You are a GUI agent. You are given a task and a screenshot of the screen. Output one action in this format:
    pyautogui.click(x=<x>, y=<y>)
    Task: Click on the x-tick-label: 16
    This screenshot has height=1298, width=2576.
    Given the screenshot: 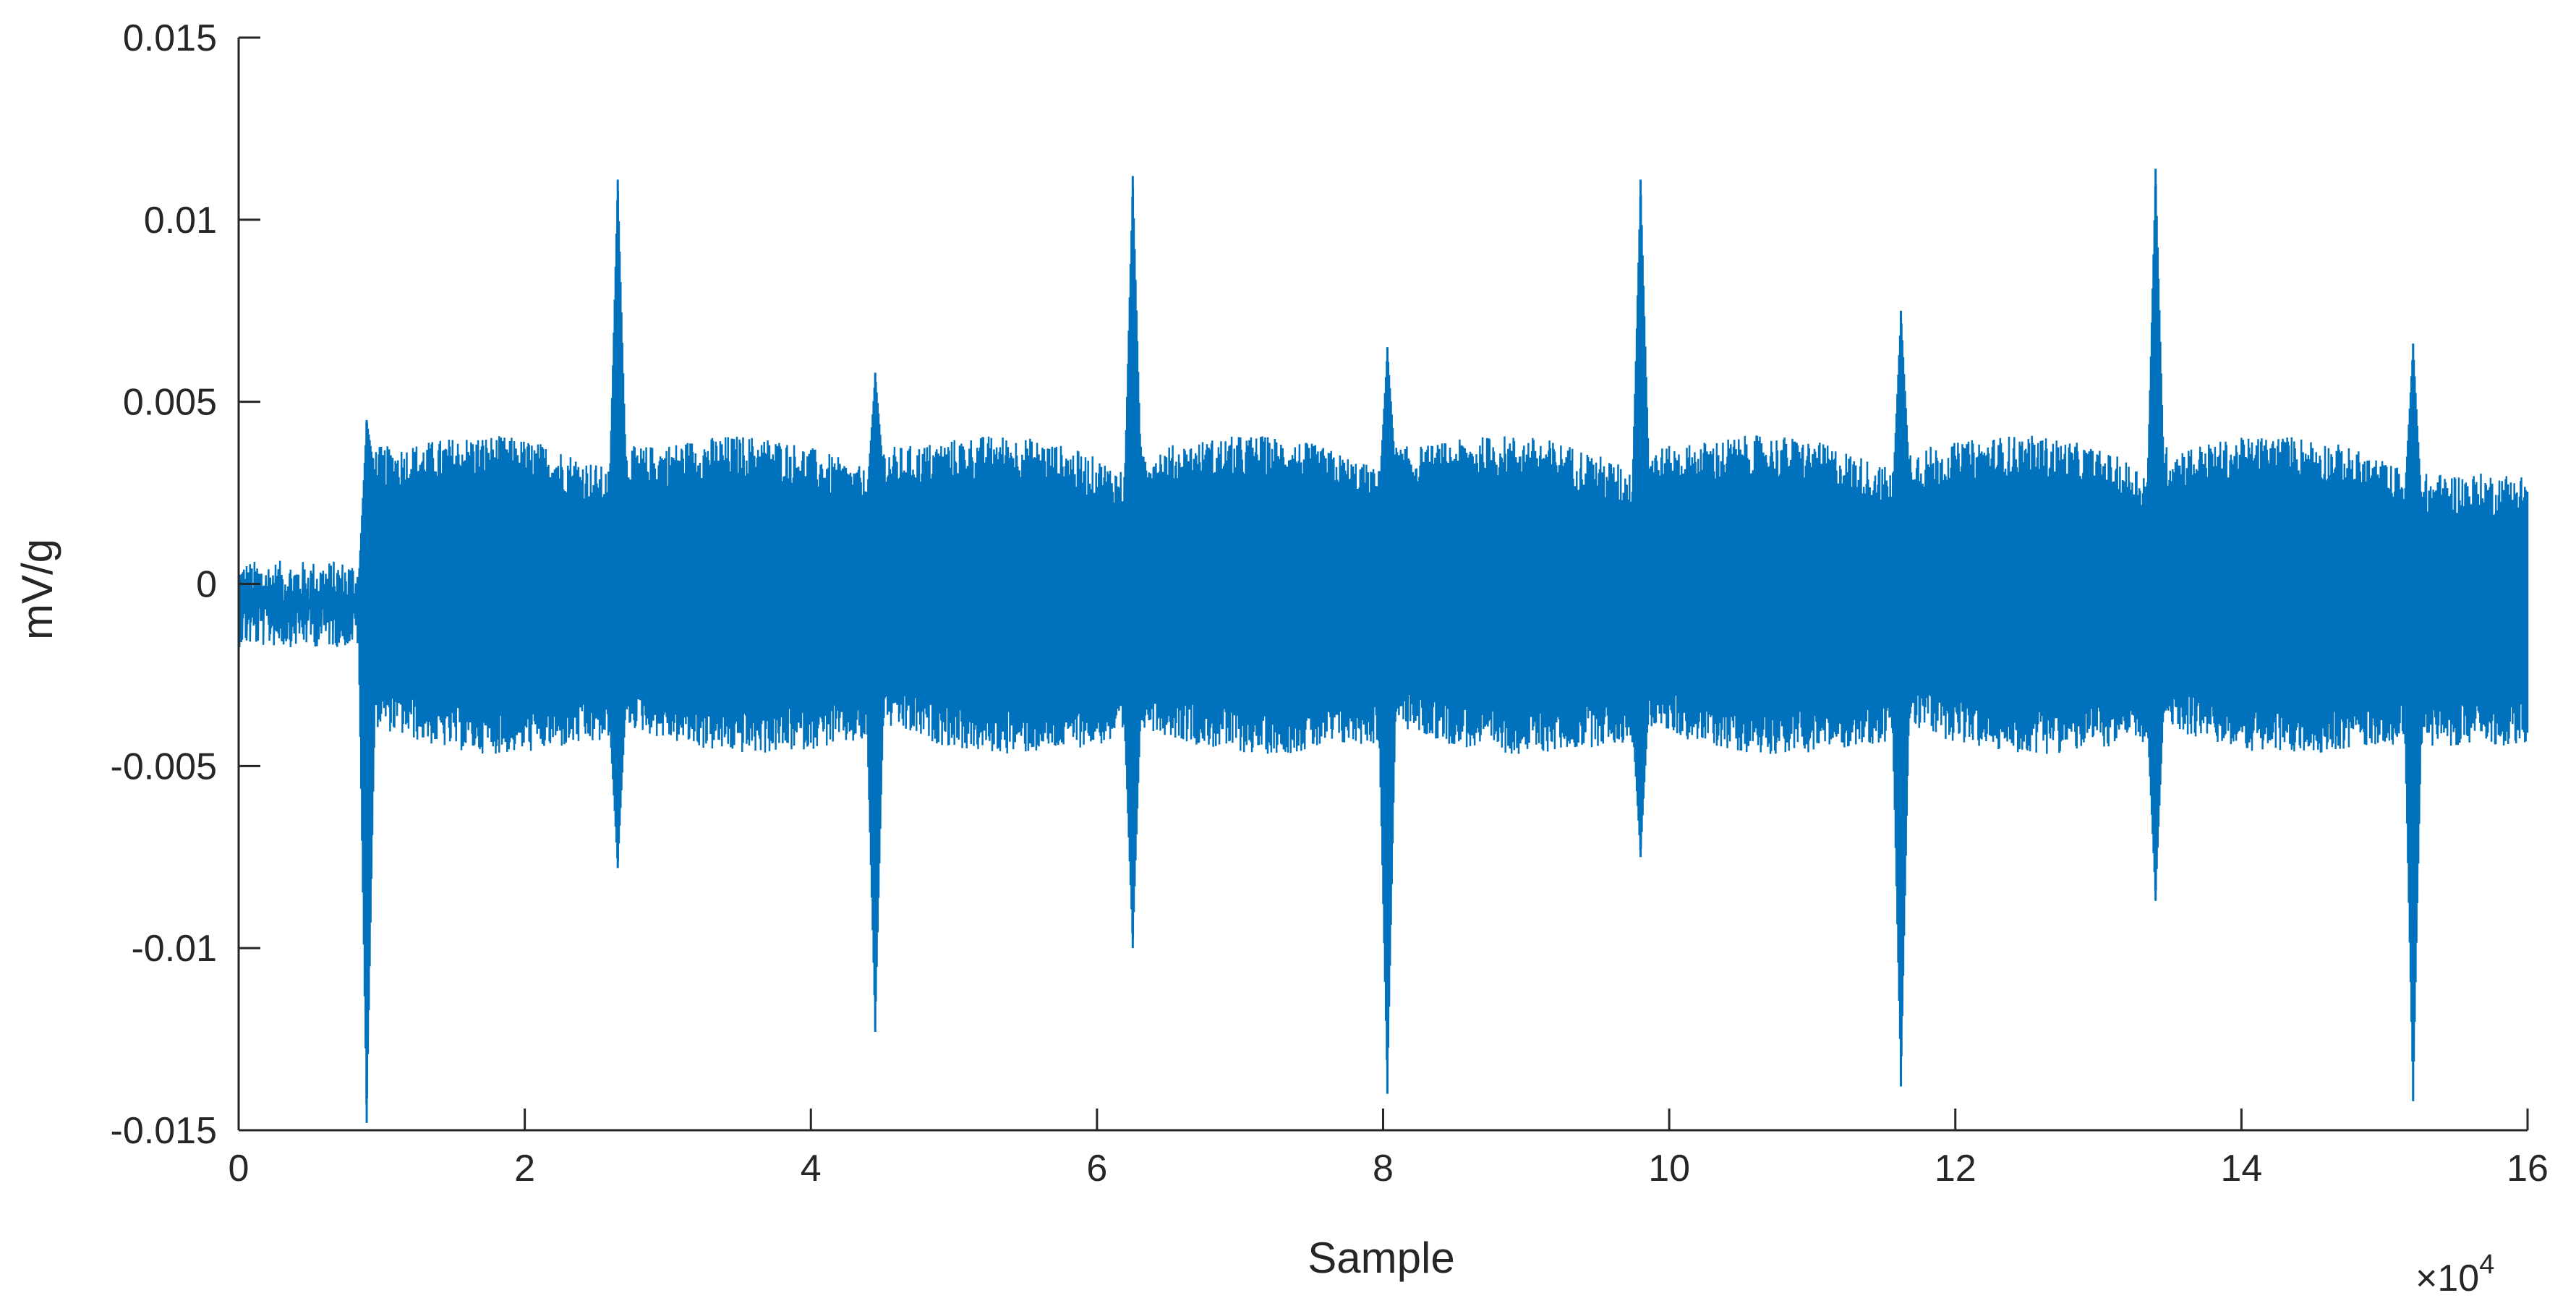 What is the action you would take?
    pyautogui.click(x=2528, y=1169)
    